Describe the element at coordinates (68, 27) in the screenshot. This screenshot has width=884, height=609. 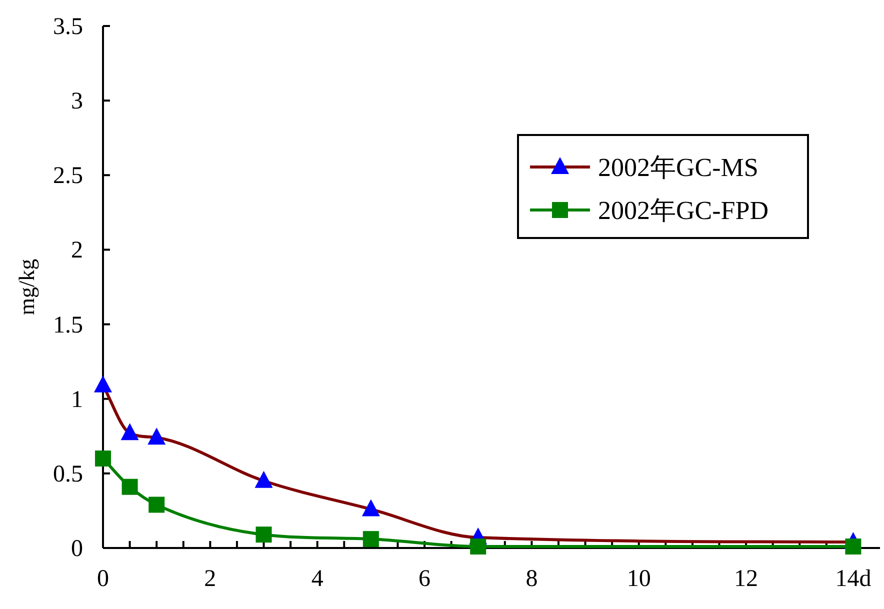
I see `y-tick-label: 3.5` at that location.